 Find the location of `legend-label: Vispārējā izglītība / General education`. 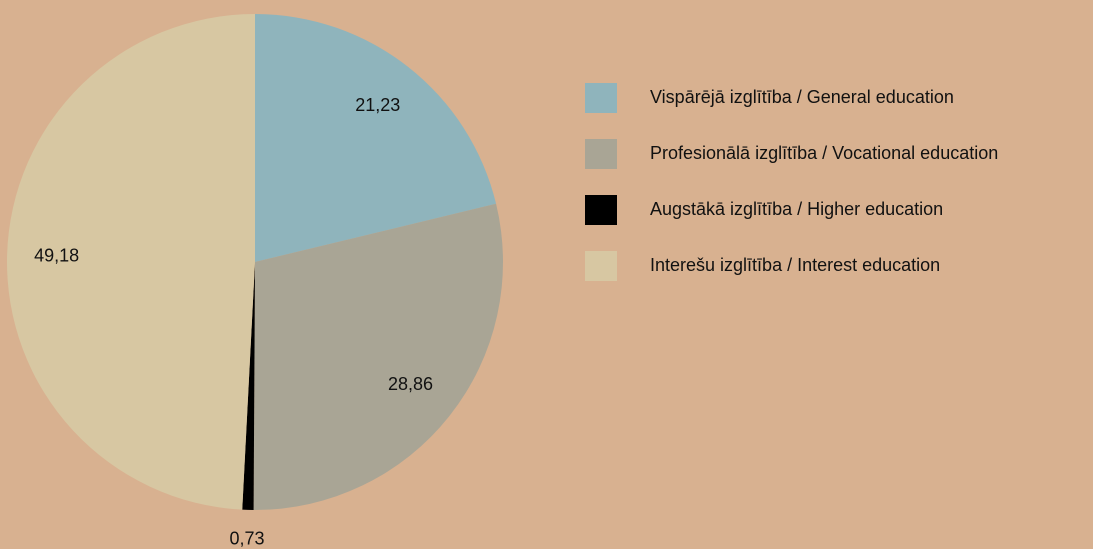

legend-label: Vispārējā izglītība / General education is located at coordinates (802, 97).